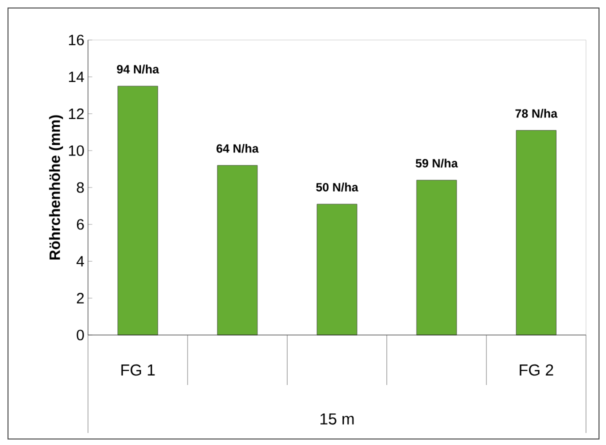 Image resolution: width=606 pixels, height=445 pixels. I want to click on y-axis-title: Röhrchenhöhe (mm), so click(56, 187).